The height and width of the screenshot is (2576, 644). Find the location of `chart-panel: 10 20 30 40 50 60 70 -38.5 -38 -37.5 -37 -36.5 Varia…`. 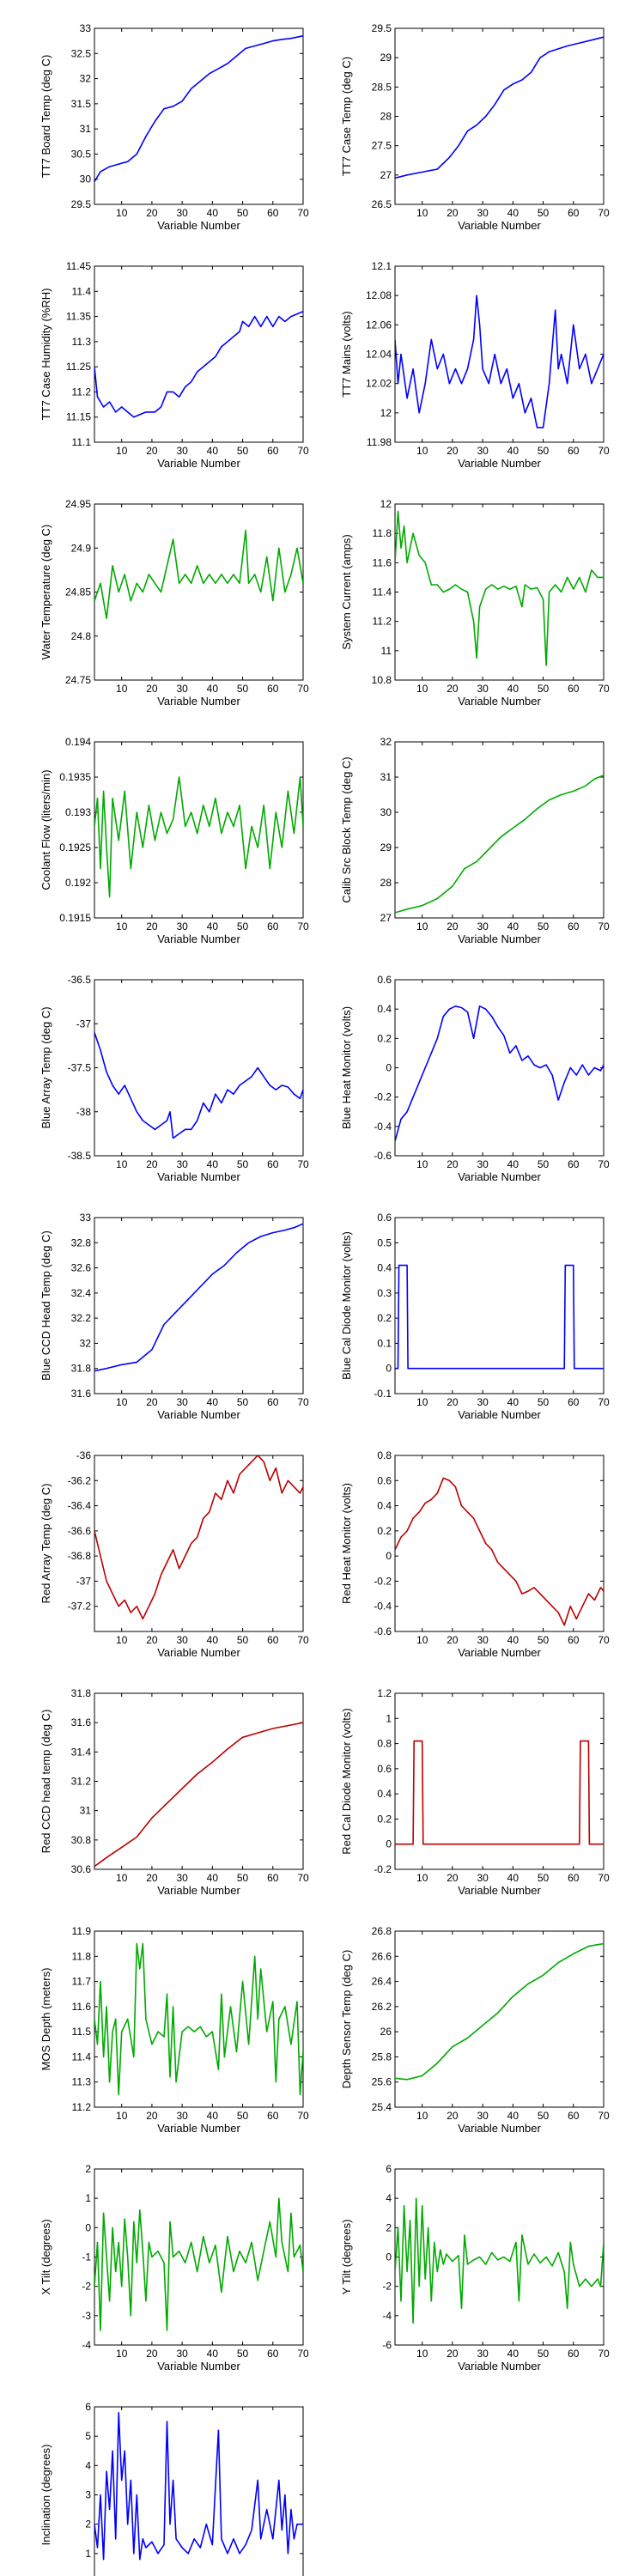

chart-panel: 10 20 30 40 50 60 70 -38.5 -38 -37.5 -37 -36.5 Varia… is located at coordinates (174, 1078).